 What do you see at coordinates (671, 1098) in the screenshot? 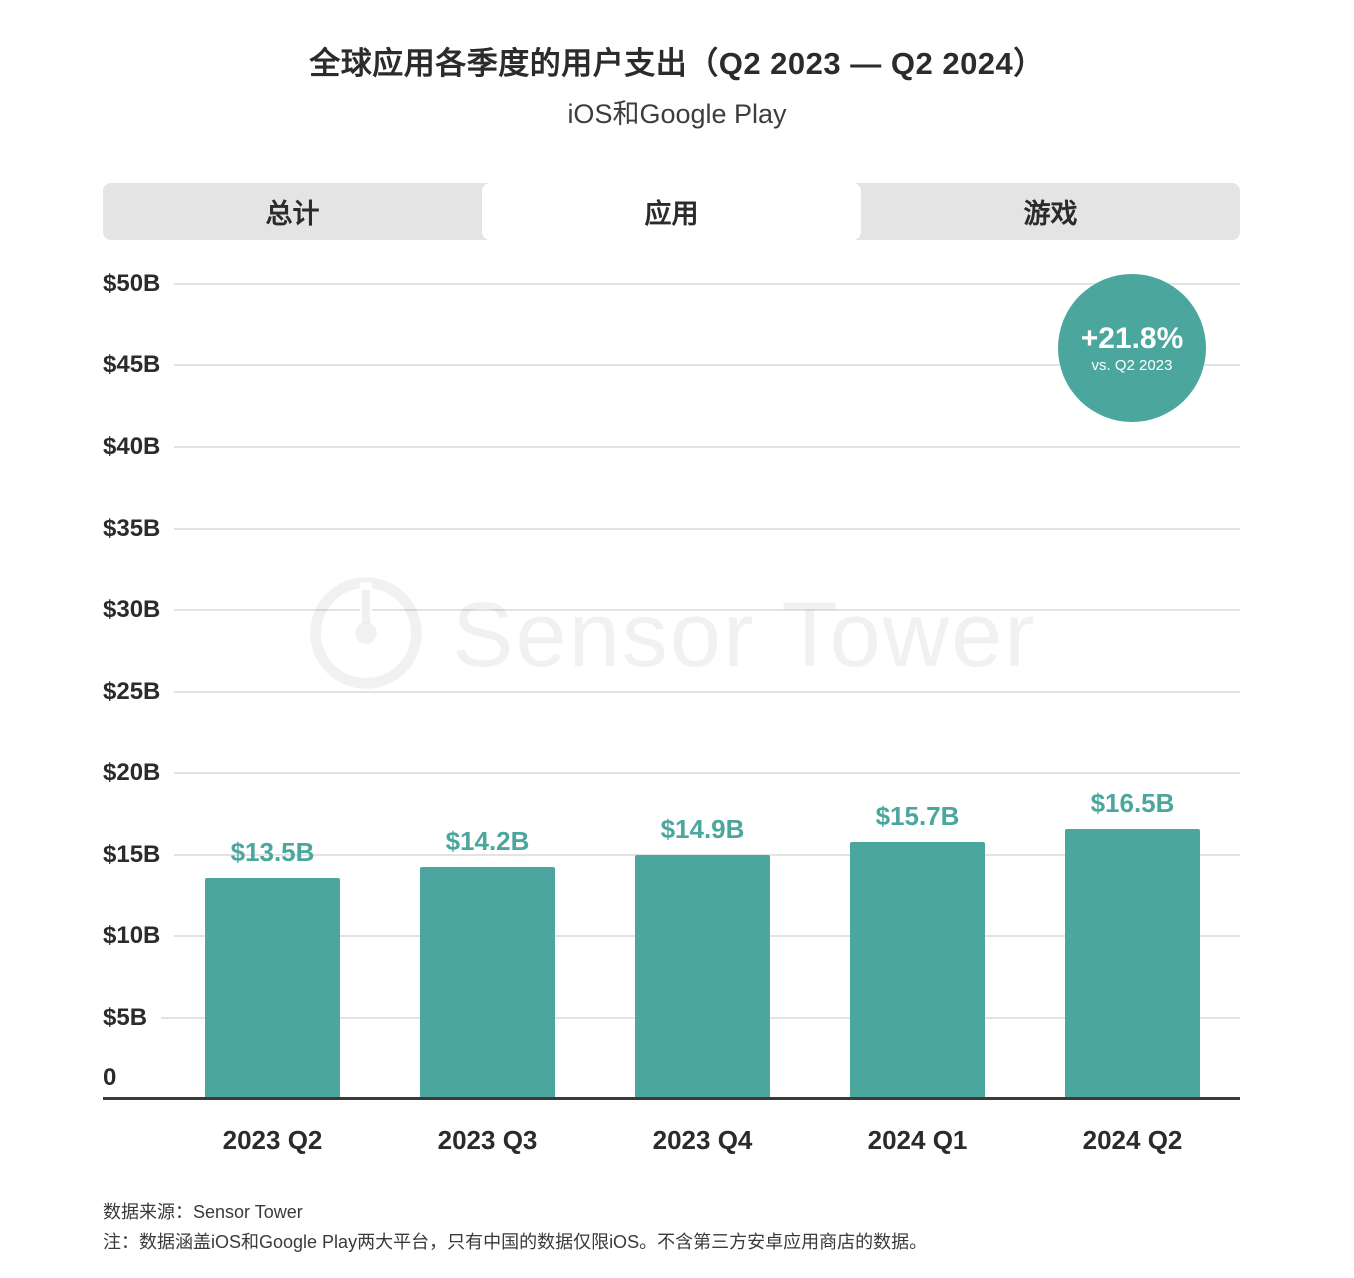
I see `x-axis-line` at bounding box center [671, 1098].